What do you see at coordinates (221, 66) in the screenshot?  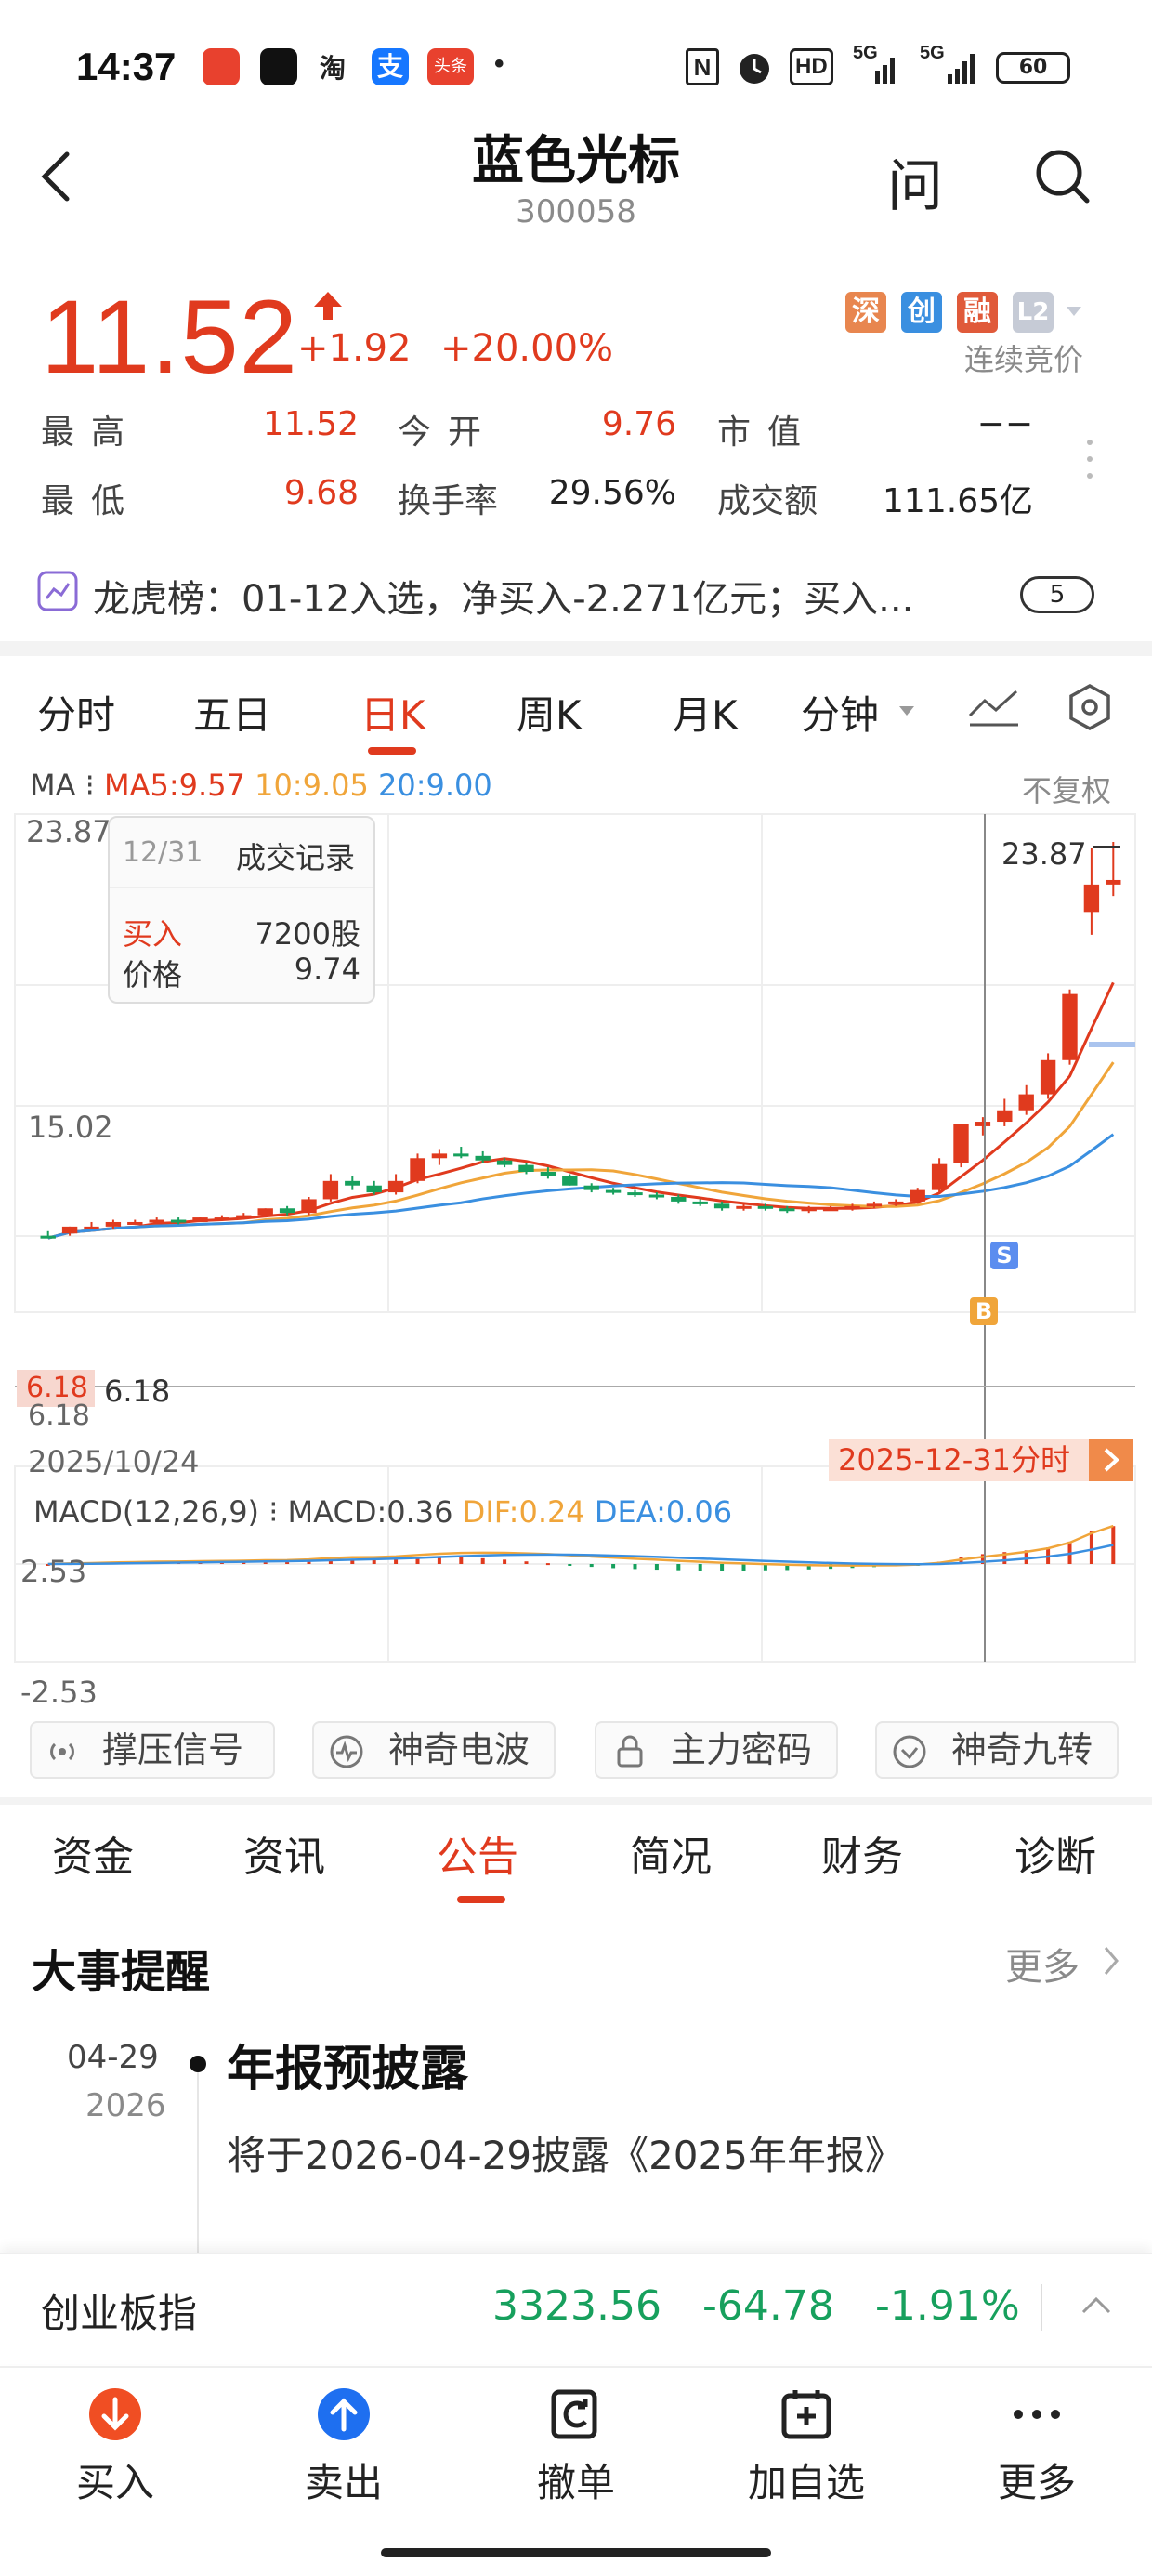 I see `app-notification-icon` at bounding box center [221, 66].